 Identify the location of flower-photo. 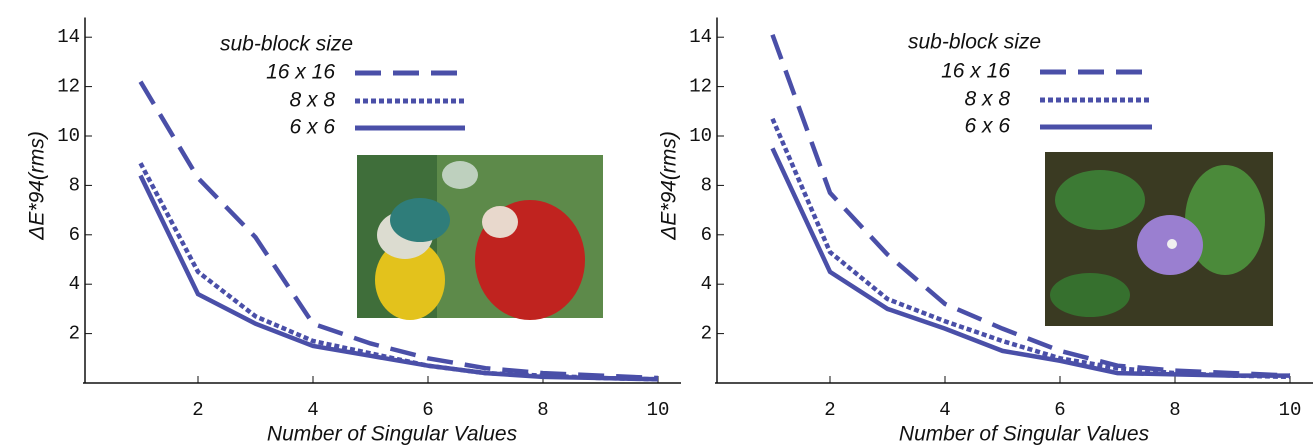
(1159, 239).